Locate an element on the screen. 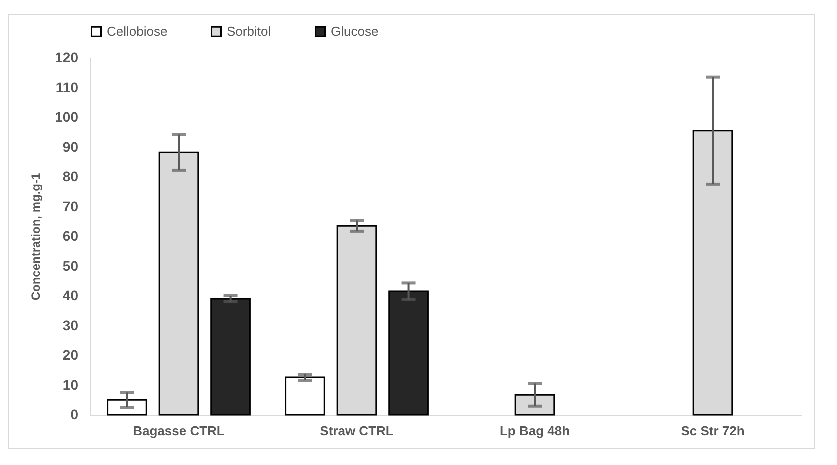 This screenshot has width=837, height=465. y-tick-label: 90 is located at coordinates (70, 146).